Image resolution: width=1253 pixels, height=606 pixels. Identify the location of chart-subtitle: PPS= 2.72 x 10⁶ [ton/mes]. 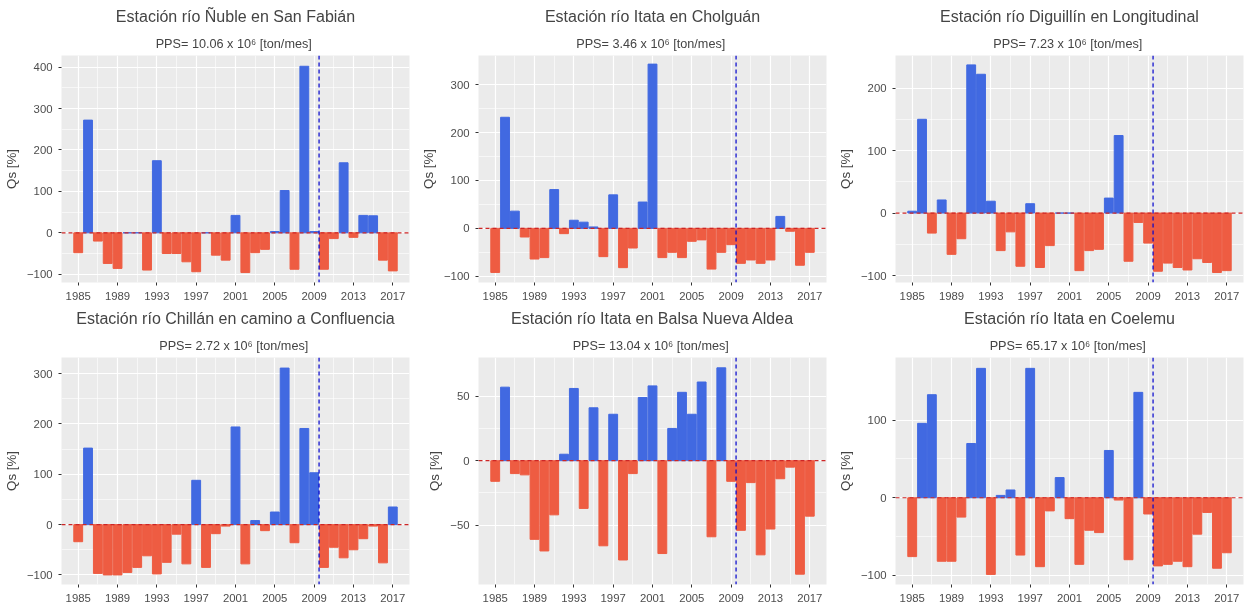
(234, 345).